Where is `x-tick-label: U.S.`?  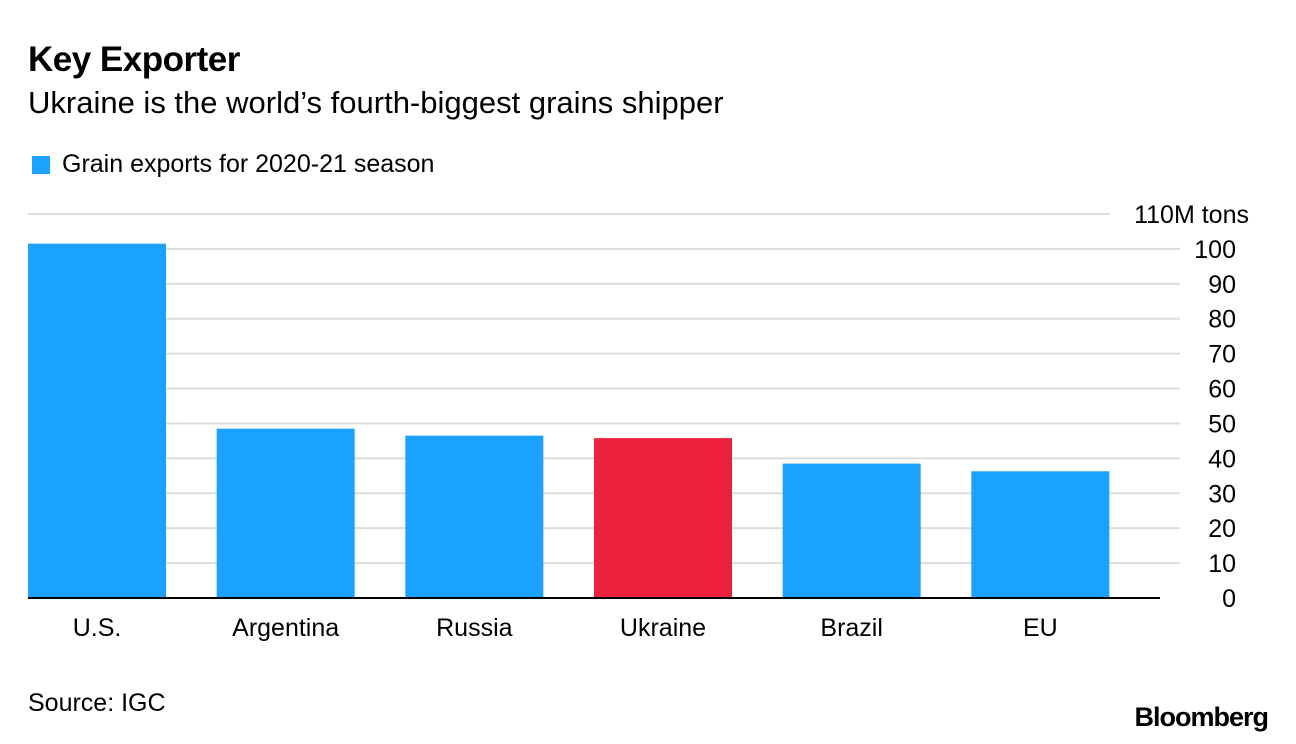
x-tick-label: U.S. is located at coordinates (97, 628).